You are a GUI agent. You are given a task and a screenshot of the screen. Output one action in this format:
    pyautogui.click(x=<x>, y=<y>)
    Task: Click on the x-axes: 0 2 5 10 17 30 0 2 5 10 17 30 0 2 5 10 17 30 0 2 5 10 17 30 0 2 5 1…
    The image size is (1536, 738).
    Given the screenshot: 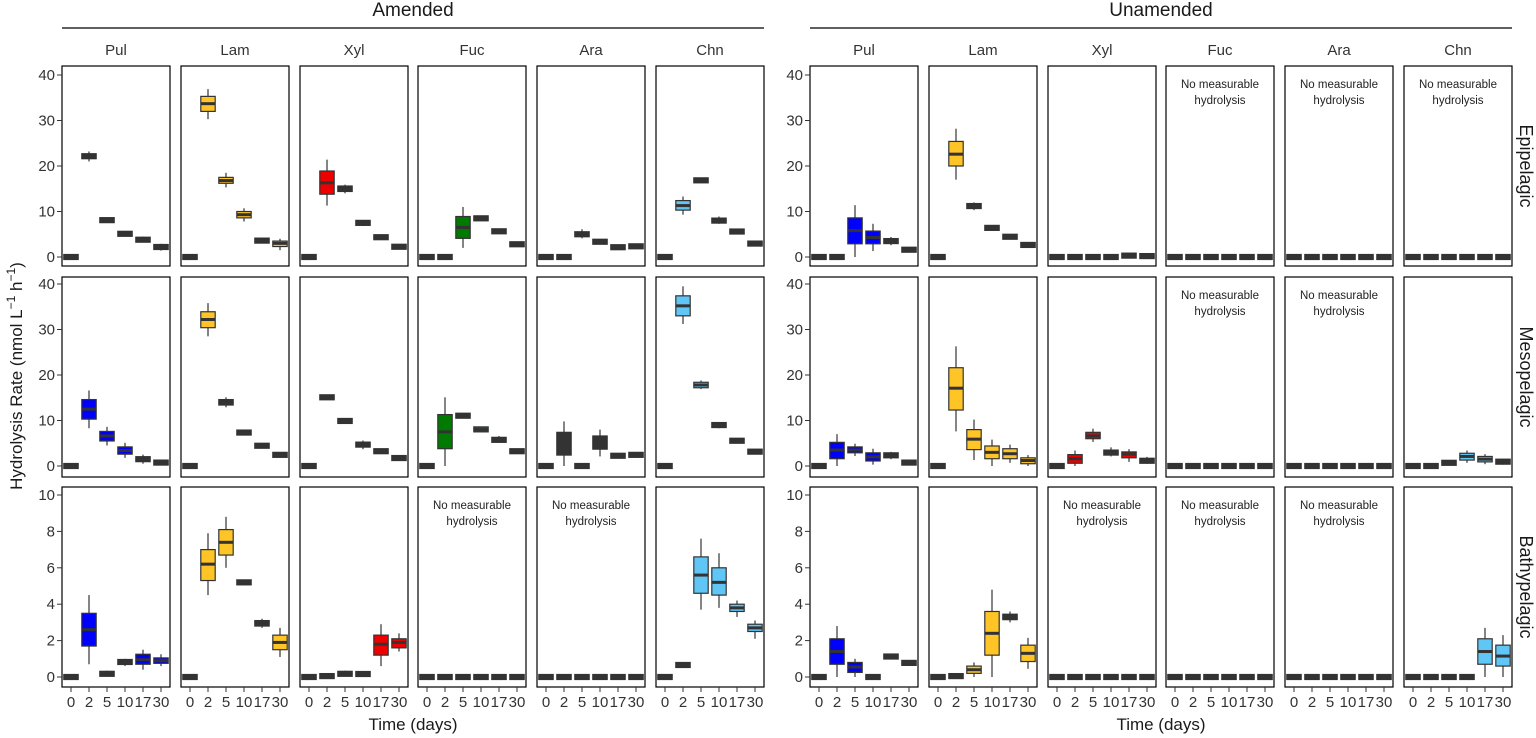 What is the action you would take?
    pyautogui.click(x=789, y=699)
    